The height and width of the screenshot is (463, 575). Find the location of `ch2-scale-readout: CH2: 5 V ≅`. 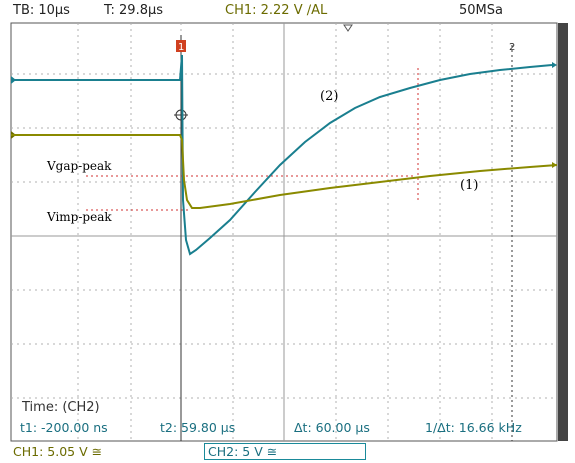

ch2-scale-readout: CH2: 5 V ≅ is located at coordinates (285, 451).